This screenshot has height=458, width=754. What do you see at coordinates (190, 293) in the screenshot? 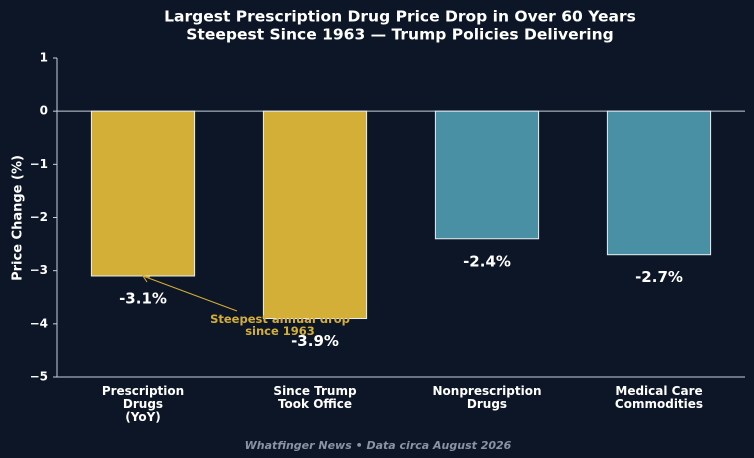
I see `annotation-arrow` at bounding box center [190, 293].